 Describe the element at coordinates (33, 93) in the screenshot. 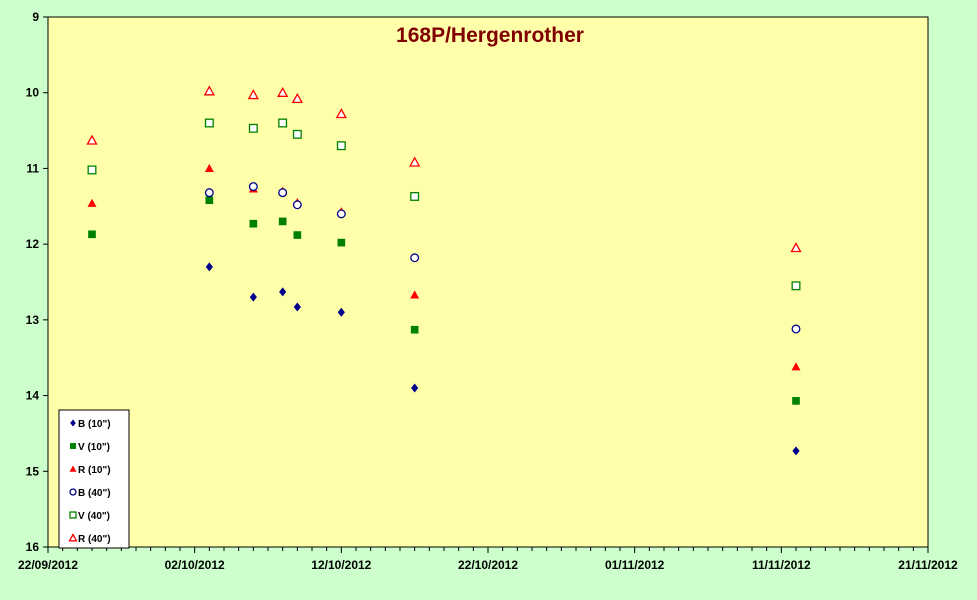

I see `y-tick-label: 10` at that location.